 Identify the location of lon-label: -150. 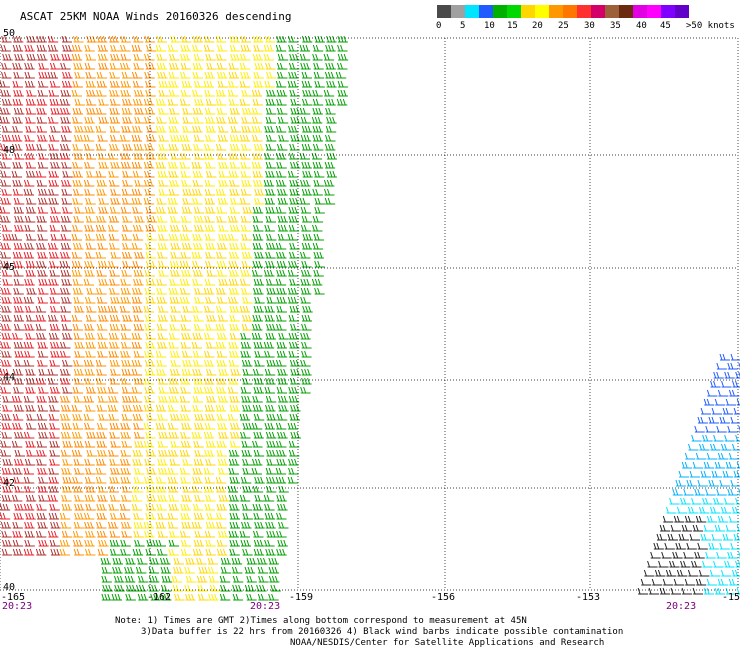
(731, 597).